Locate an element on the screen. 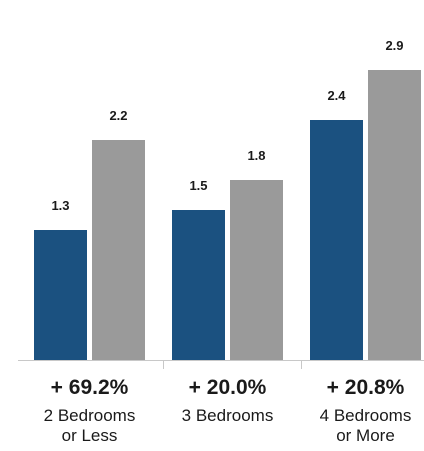 Image resolution: width=424 pixels, height=451 pixels. category-label: or Less is located at coordinates (90, 435).